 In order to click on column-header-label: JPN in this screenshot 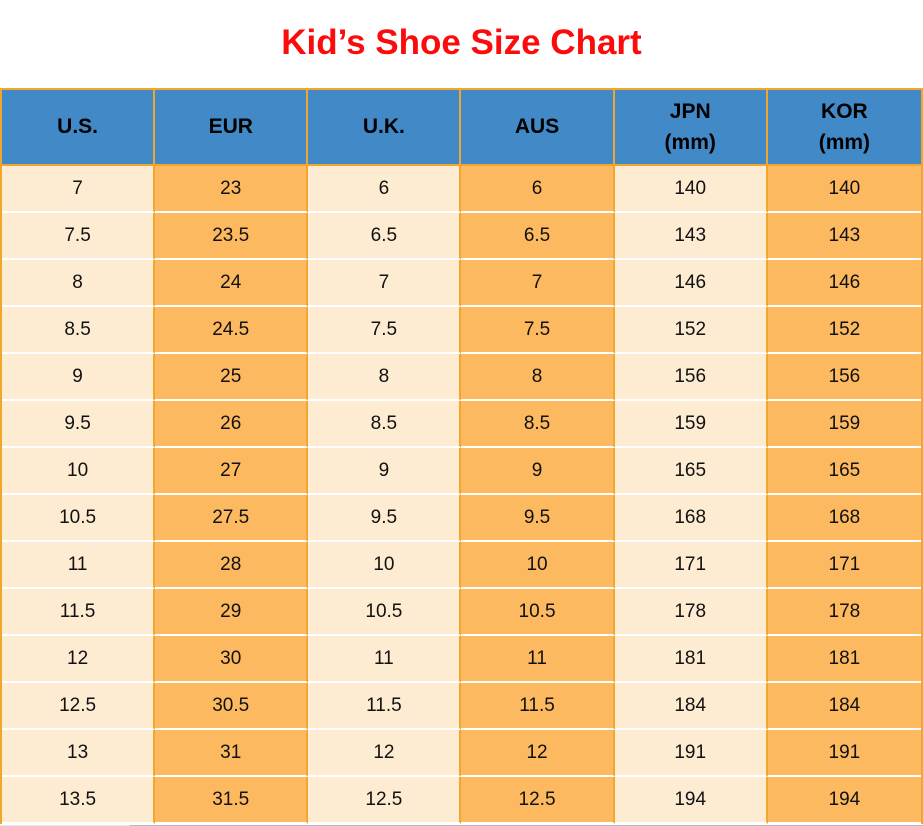, I will do `click(690, 111)`.